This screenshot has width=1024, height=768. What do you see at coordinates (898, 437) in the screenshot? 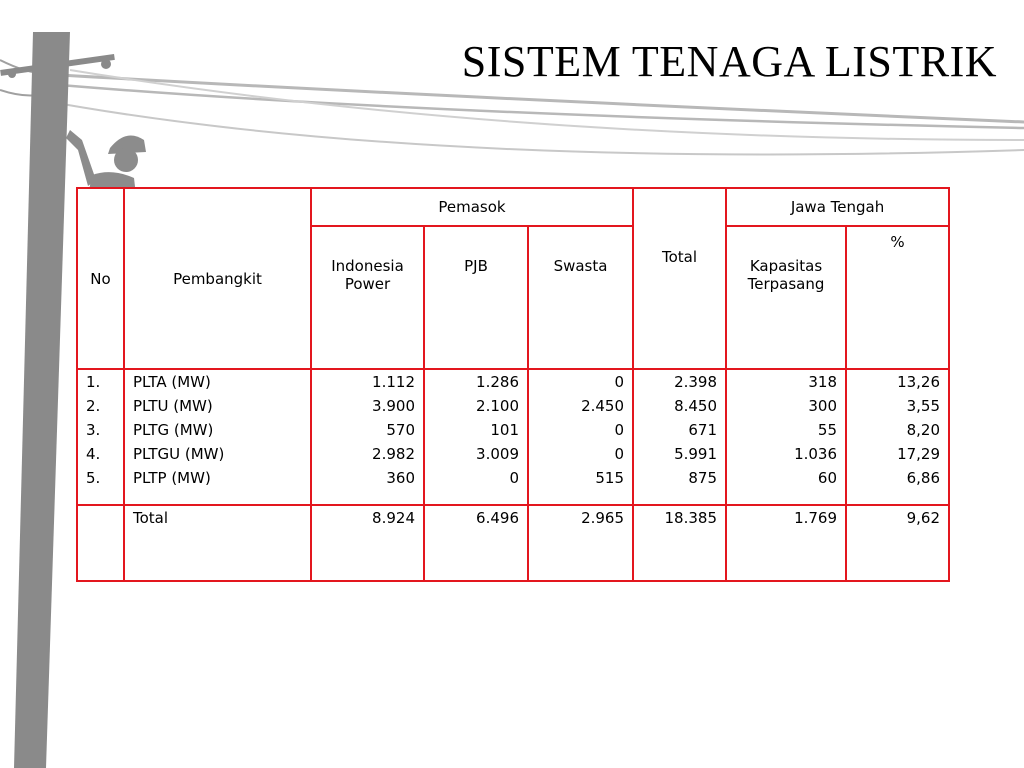
I see `col-percent: 13,26 3,55 8,20 17,29 6,86` at bounding box center [898, 437].